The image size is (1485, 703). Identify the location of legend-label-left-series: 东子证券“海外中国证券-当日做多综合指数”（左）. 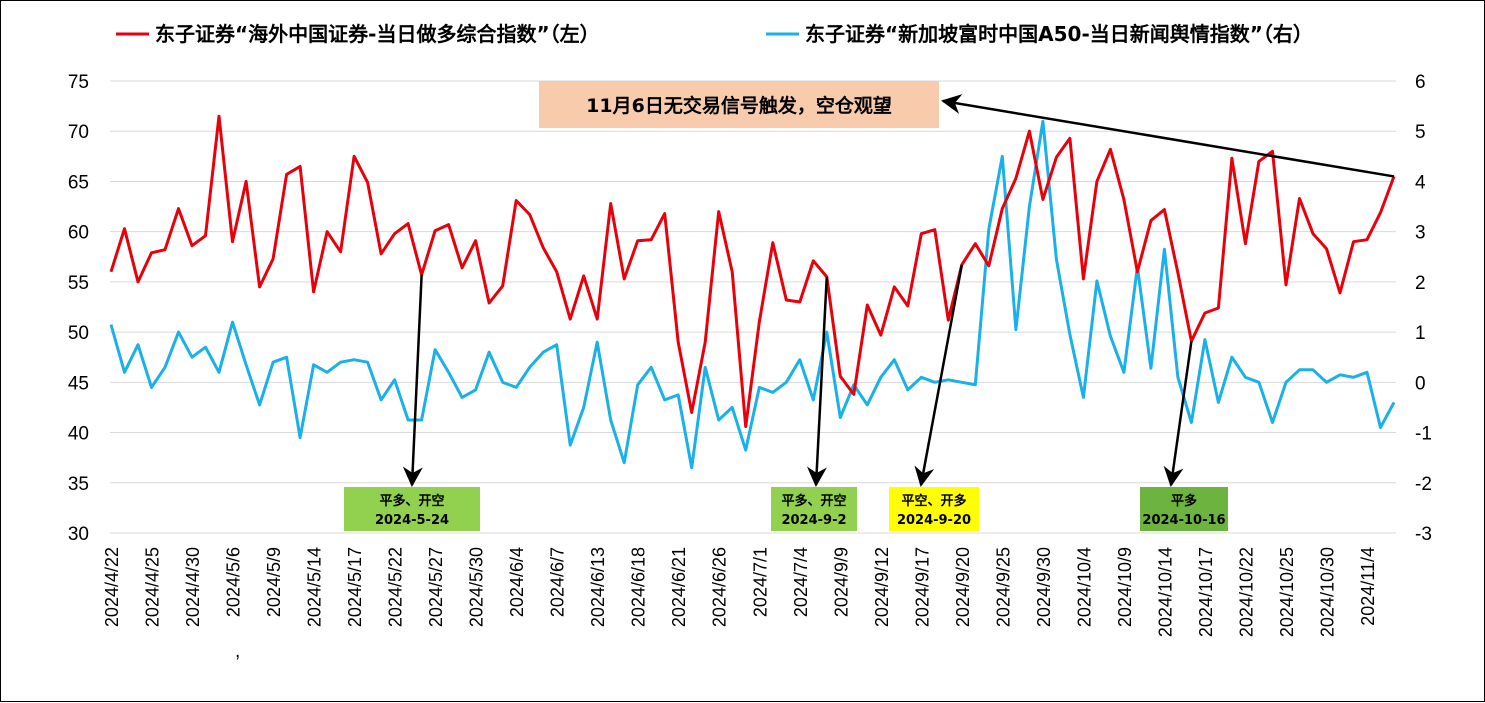
(377, 34).